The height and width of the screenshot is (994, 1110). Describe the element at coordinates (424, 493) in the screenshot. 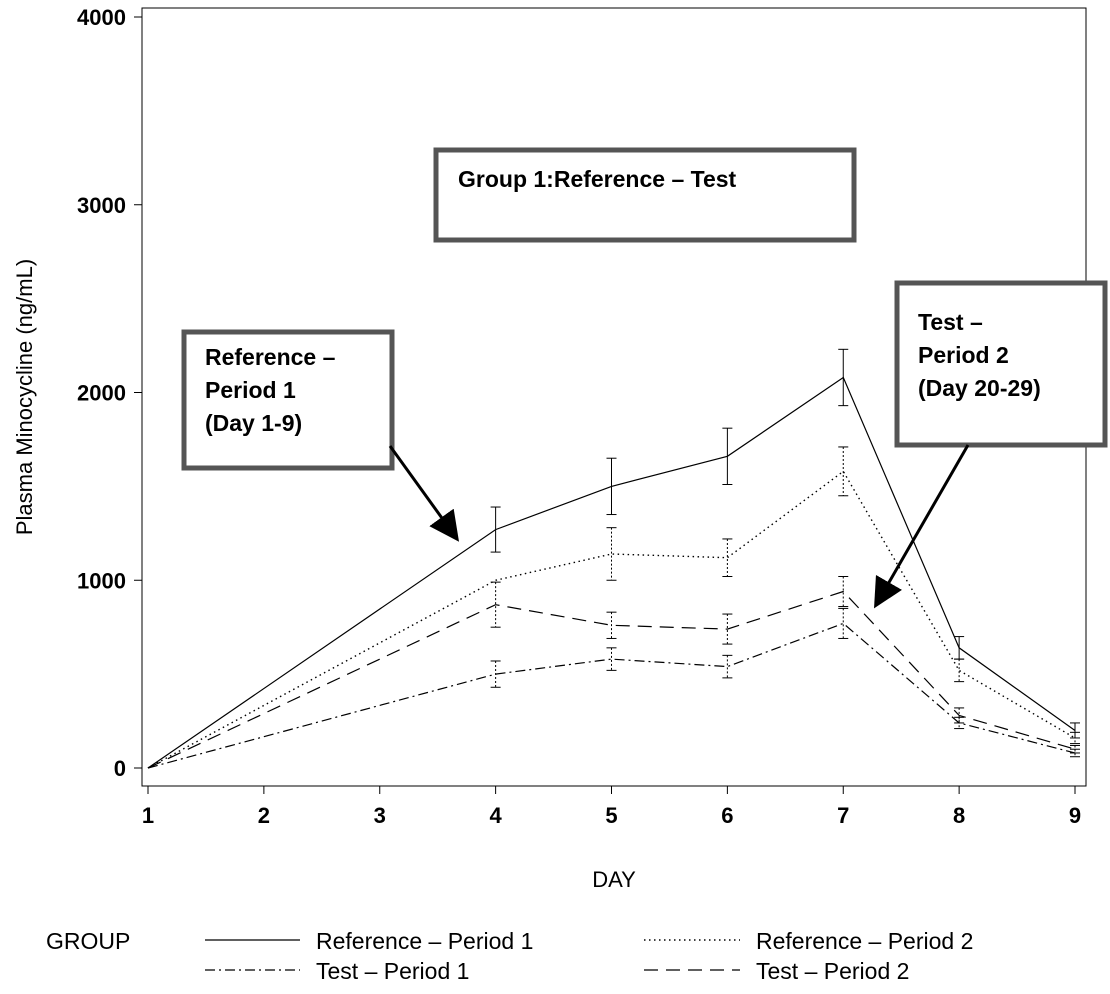

I see `reference-period1-arrow` at that location.